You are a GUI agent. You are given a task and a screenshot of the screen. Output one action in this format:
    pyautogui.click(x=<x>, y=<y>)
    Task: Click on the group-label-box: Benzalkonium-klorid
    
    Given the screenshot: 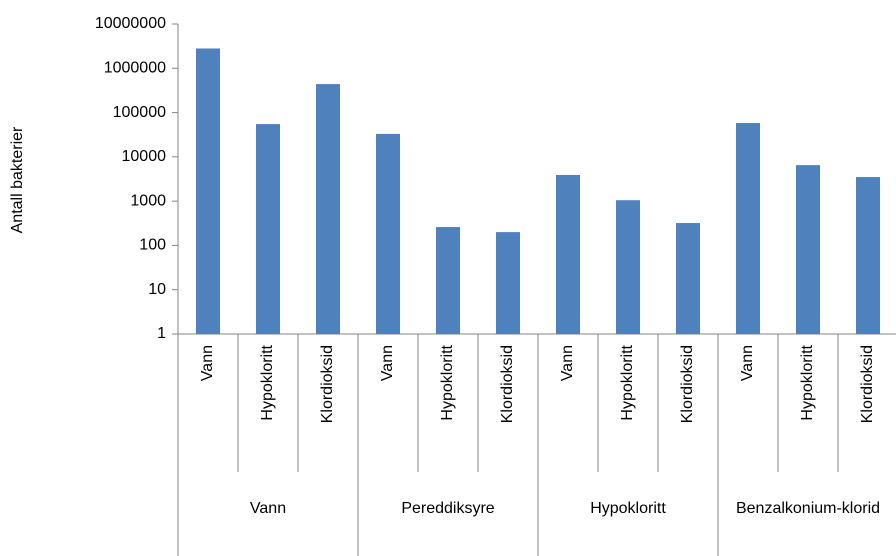 What is the action you would take?
    pyautogui.click(x=808, y=508)
    